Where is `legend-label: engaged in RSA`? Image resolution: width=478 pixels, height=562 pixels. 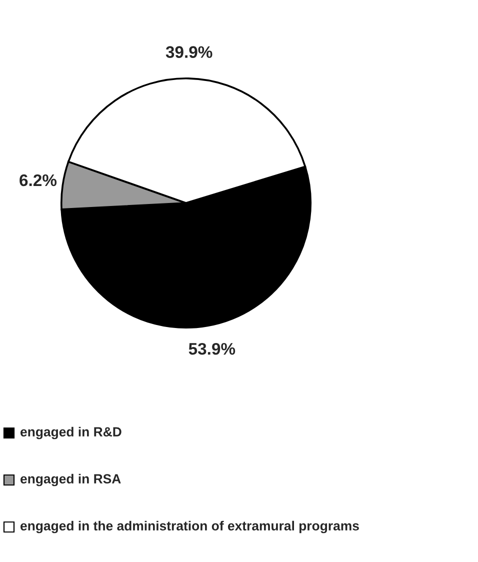 legend-label: engaged in RSA is located at coordinates (70, 480).